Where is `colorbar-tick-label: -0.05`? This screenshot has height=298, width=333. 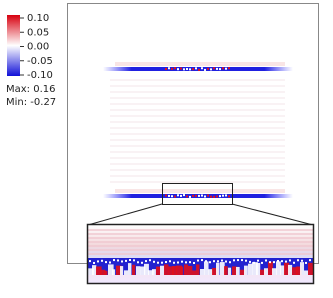 colorbar-tick-label: -0.05 is located at coordinates (40, 61).